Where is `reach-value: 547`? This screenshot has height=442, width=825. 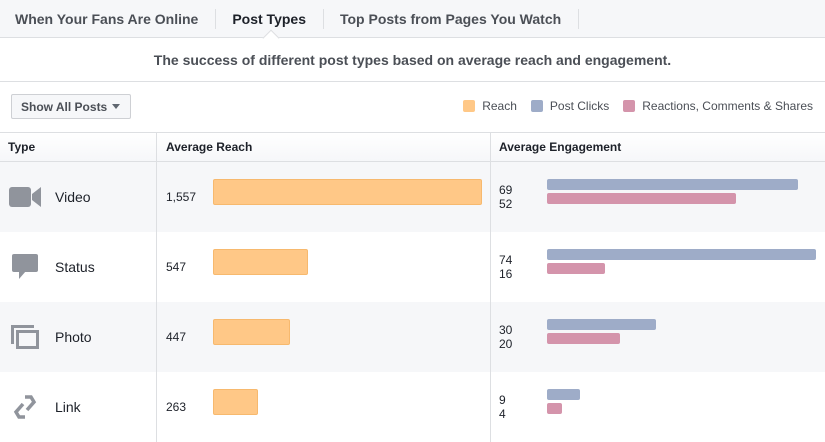
reach-value: 547 is located at coordinates (176, 267).